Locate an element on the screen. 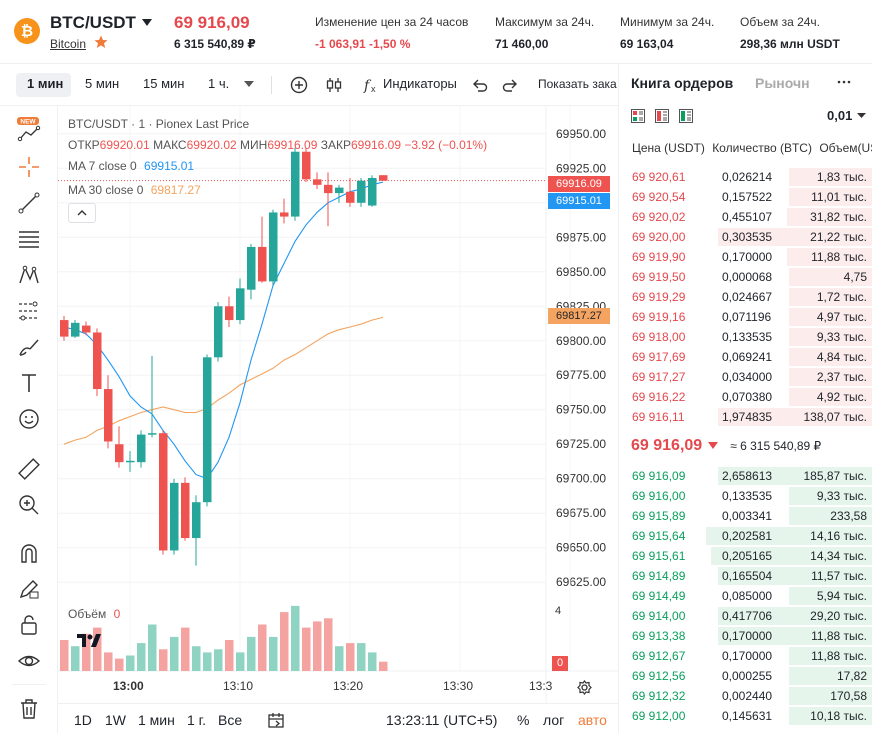  tool-visibility is located at coordinates (29, 661).